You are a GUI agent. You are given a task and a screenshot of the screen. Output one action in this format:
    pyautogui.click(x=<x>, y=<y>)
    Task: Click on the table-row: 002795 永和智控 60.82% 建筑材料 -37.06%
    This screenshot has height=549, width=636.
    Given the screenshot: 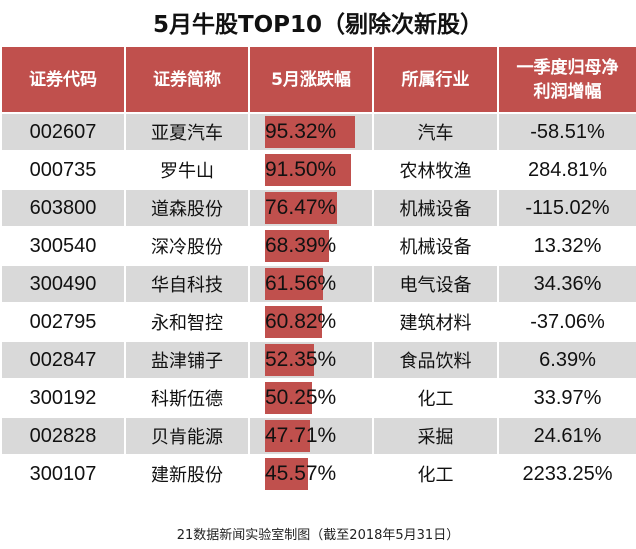 What is the action you would take?
    pyautogui.click(x=318, y=322)
    